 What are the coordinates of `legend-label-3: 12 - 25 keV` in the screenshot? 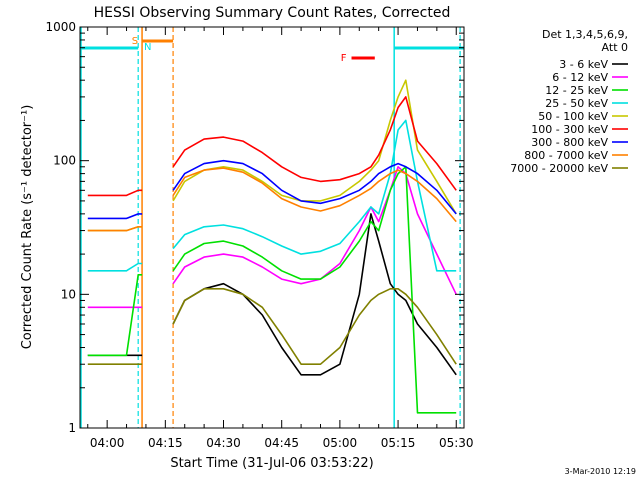 It's located at (576, 90).